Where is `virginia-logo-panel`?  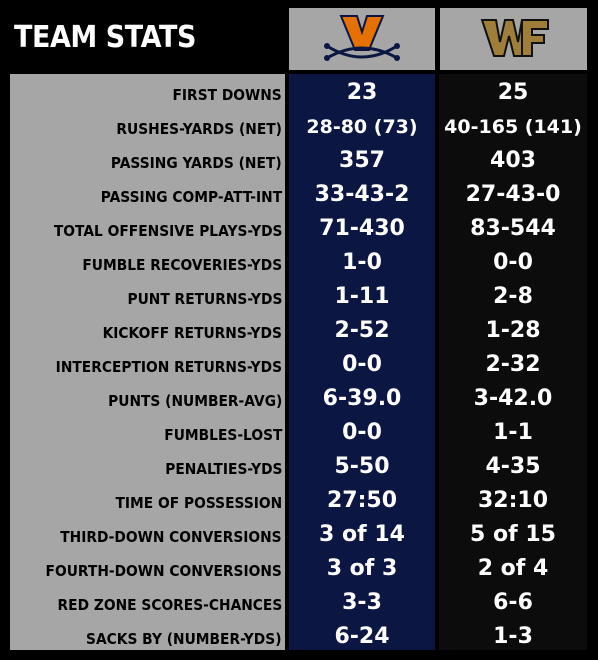
virginia-logo-panel is located at coordinates (362, 39).